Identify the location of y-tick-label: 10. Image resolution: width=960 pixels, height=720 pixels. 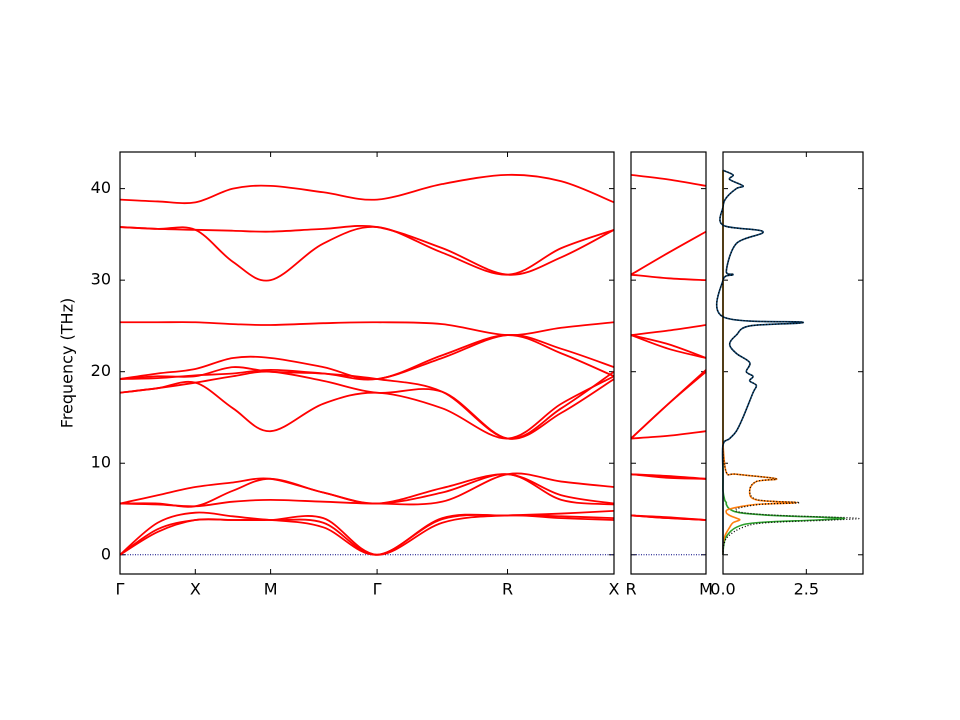
(101, 462).